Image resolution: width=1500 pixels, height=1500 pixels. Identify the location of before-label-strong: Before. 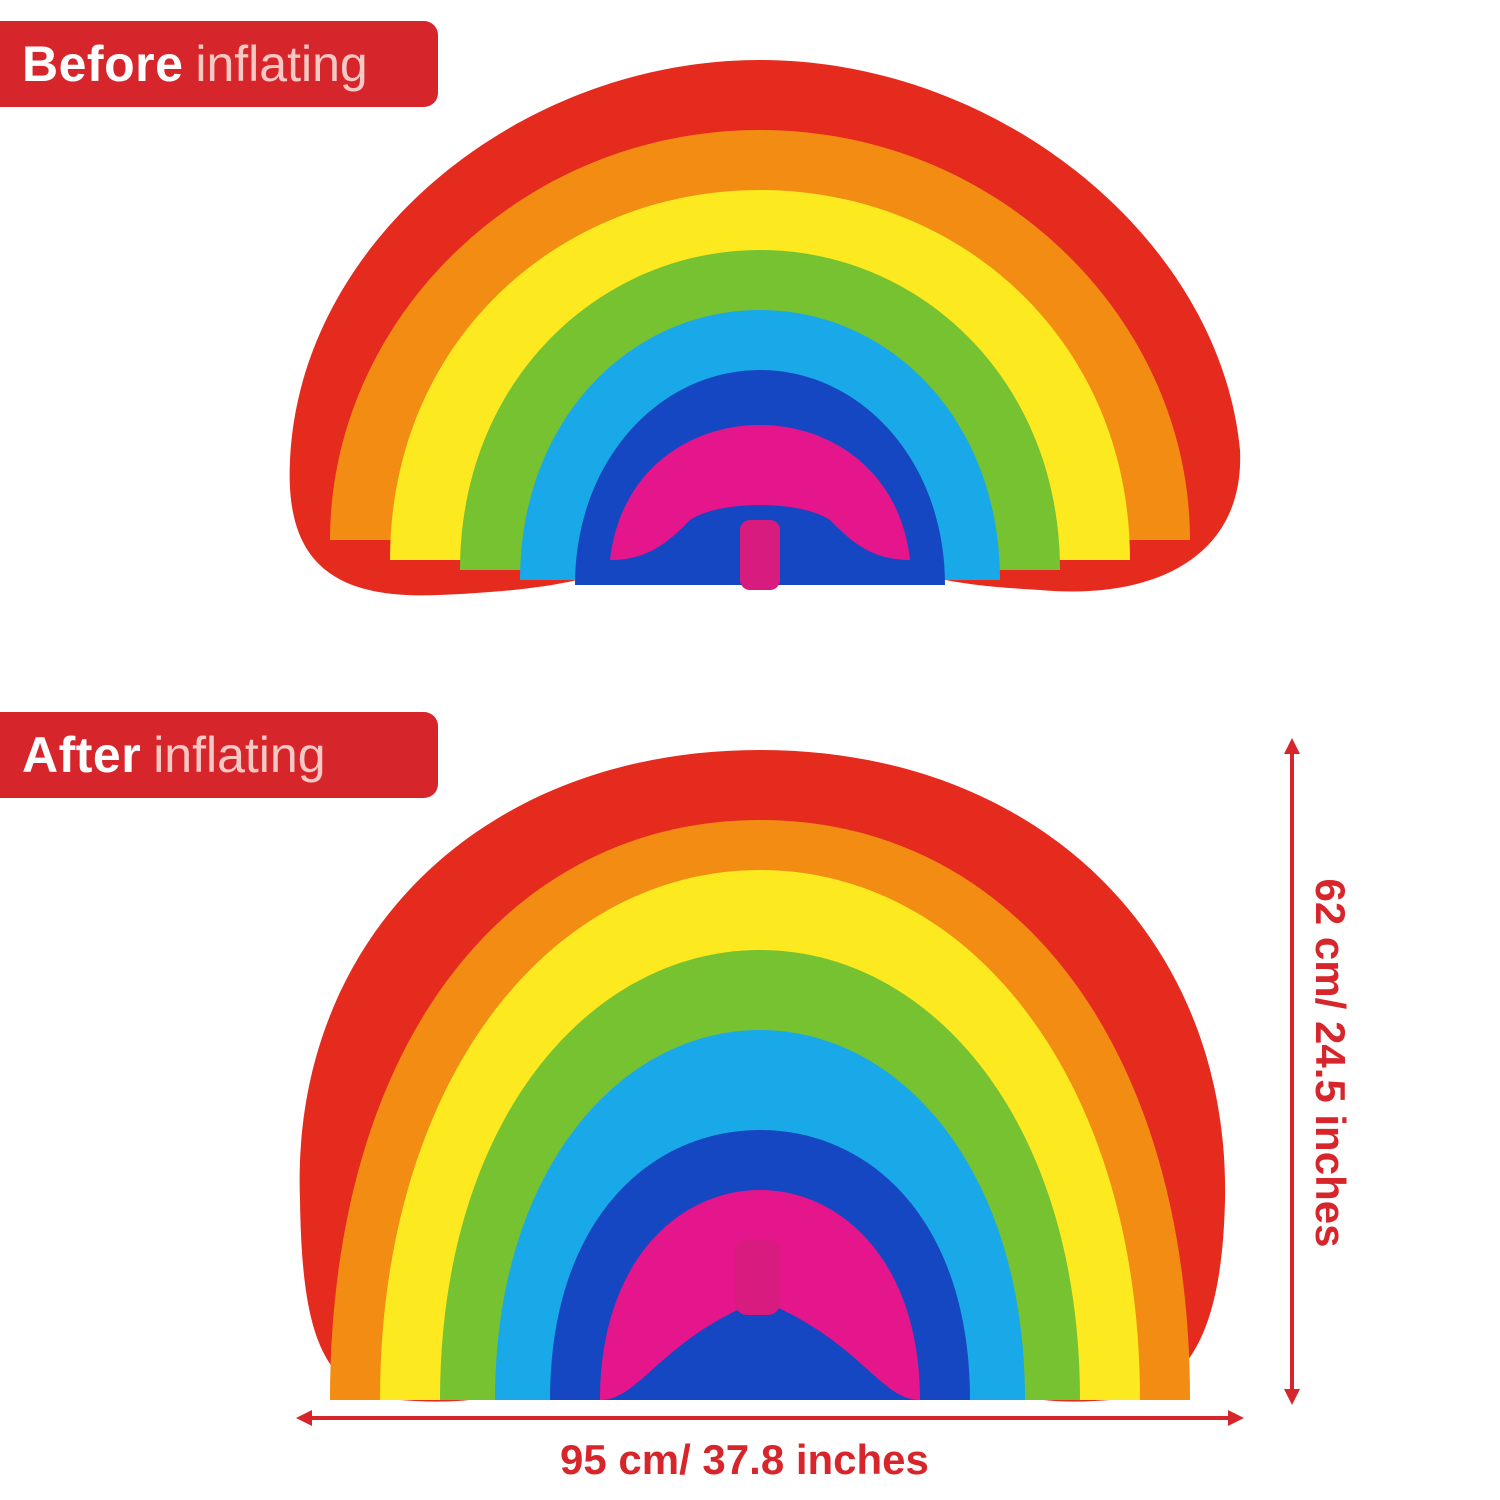
(103, 64).